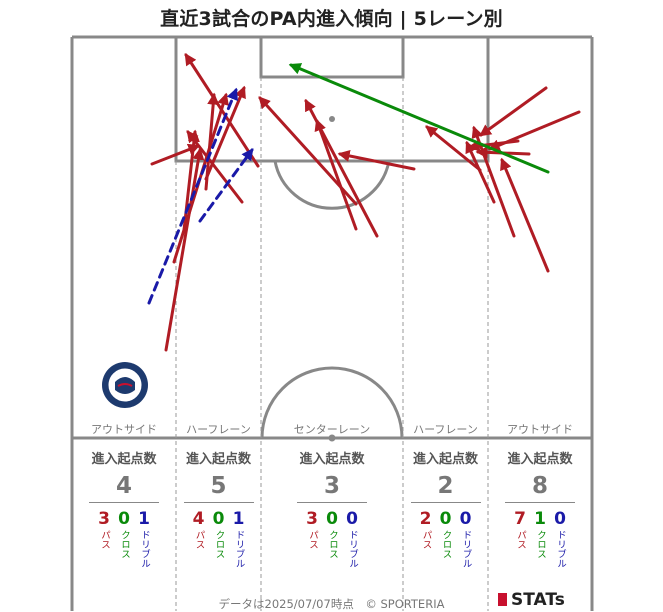  I want to click on lane-label-outside-right: アウトサイド, so click(540, 429).